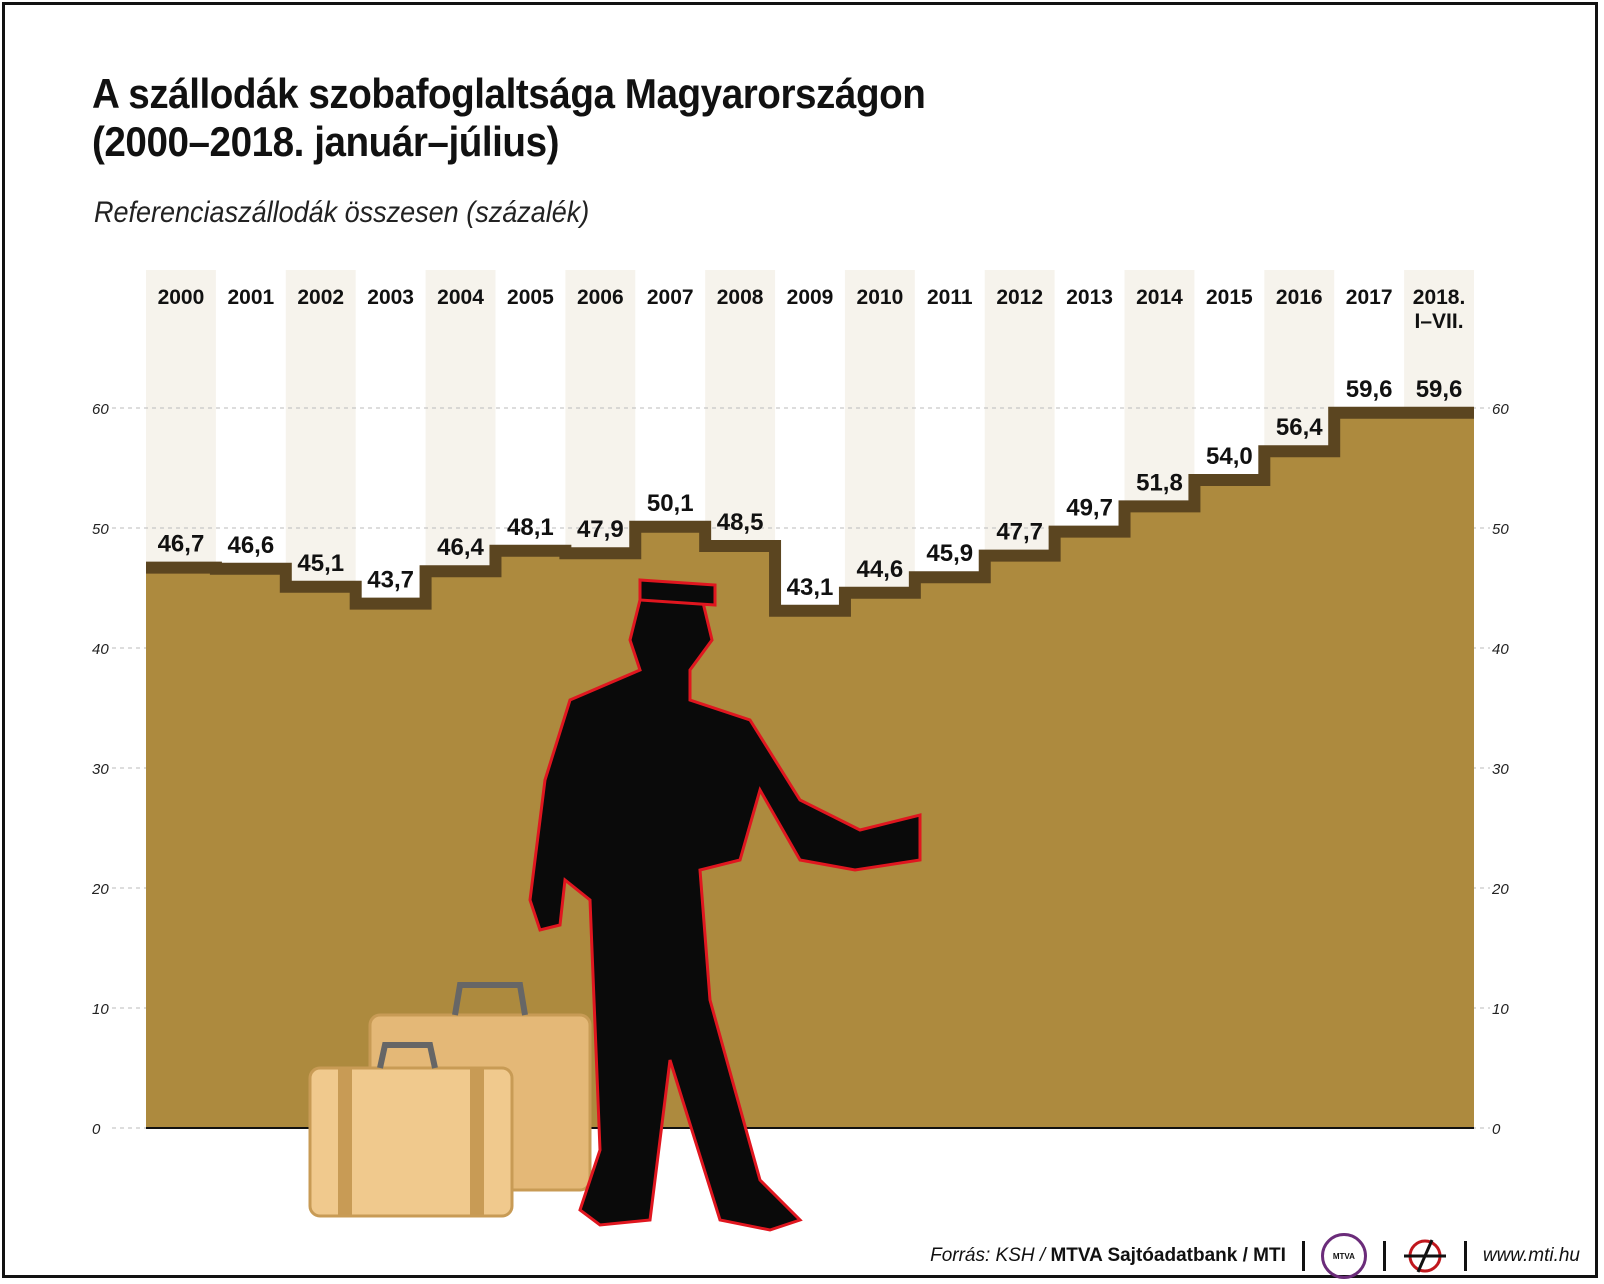 This screenshot has height=1284, width=1604. I want to click on x-tick-label: 2000, so click(181, 297).